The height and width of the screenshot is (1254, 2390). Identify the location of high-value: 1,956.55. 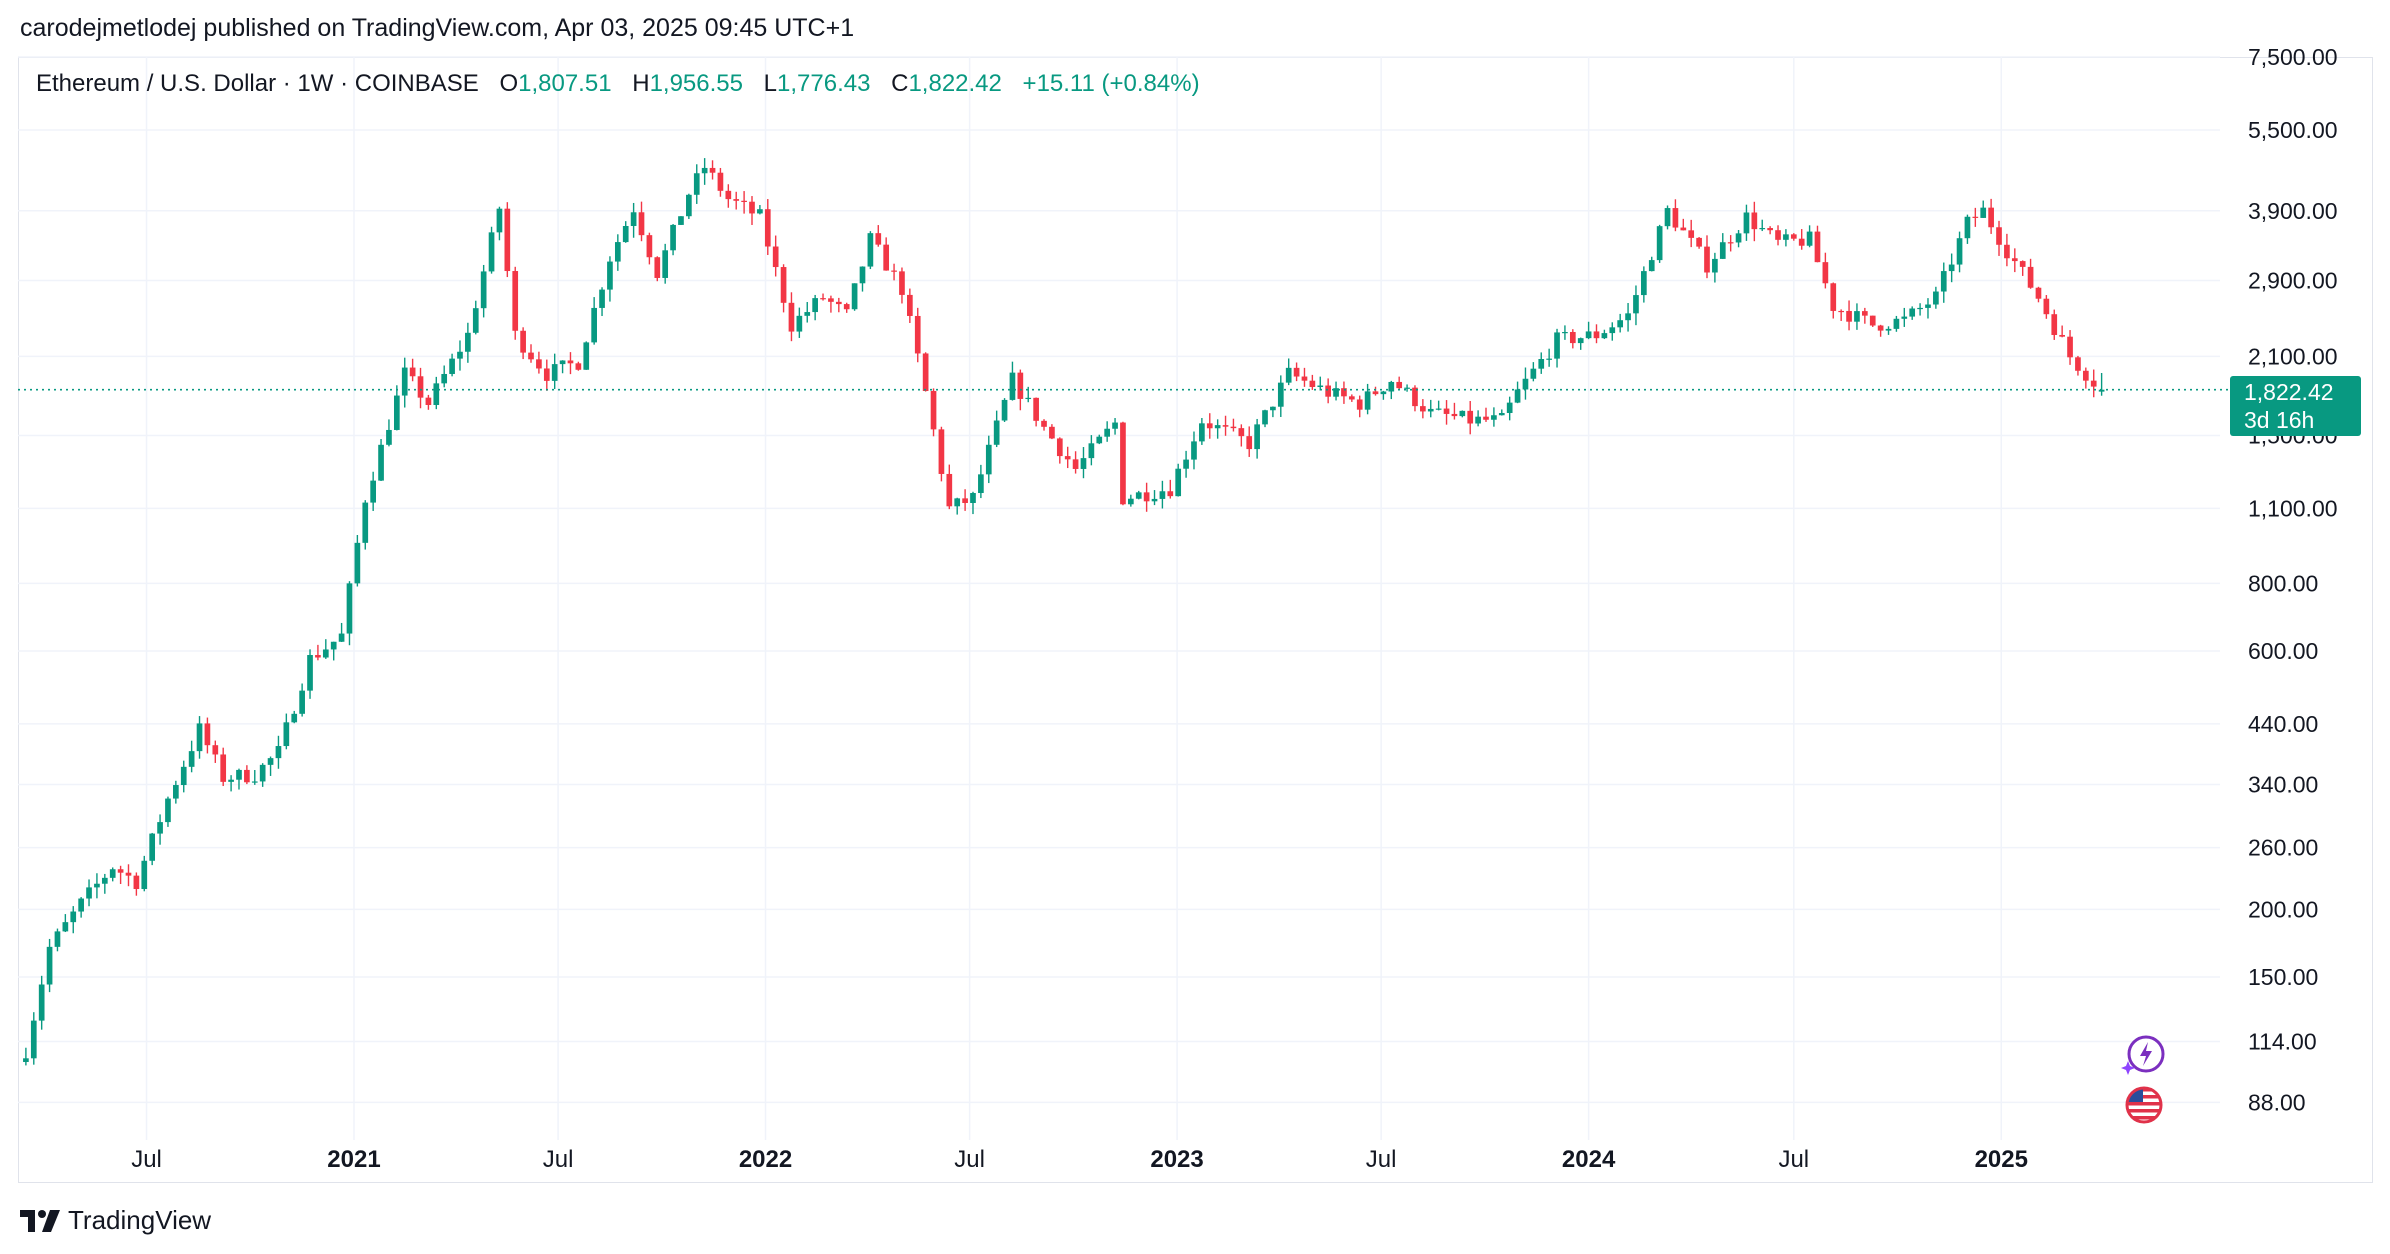
(696, 83).